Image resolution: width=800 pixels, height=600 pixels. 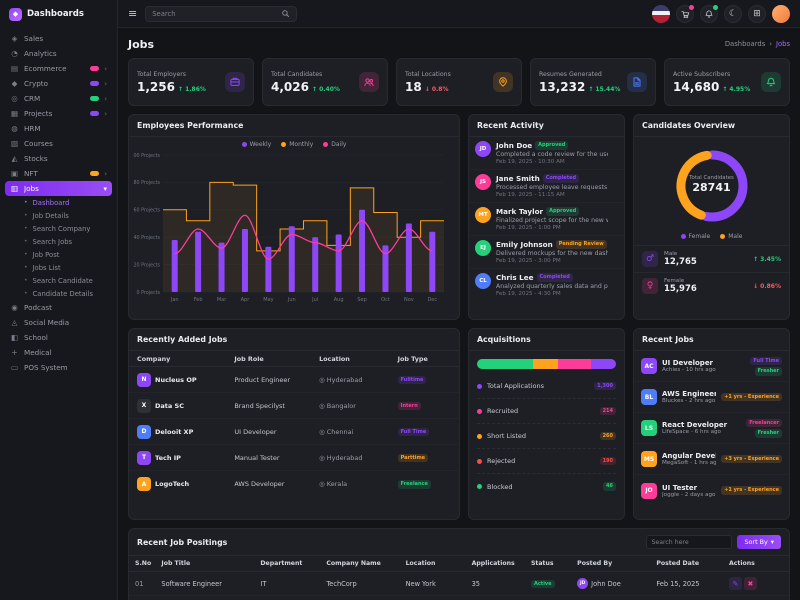 I want to click on global-search, so click(x=221, y=13).